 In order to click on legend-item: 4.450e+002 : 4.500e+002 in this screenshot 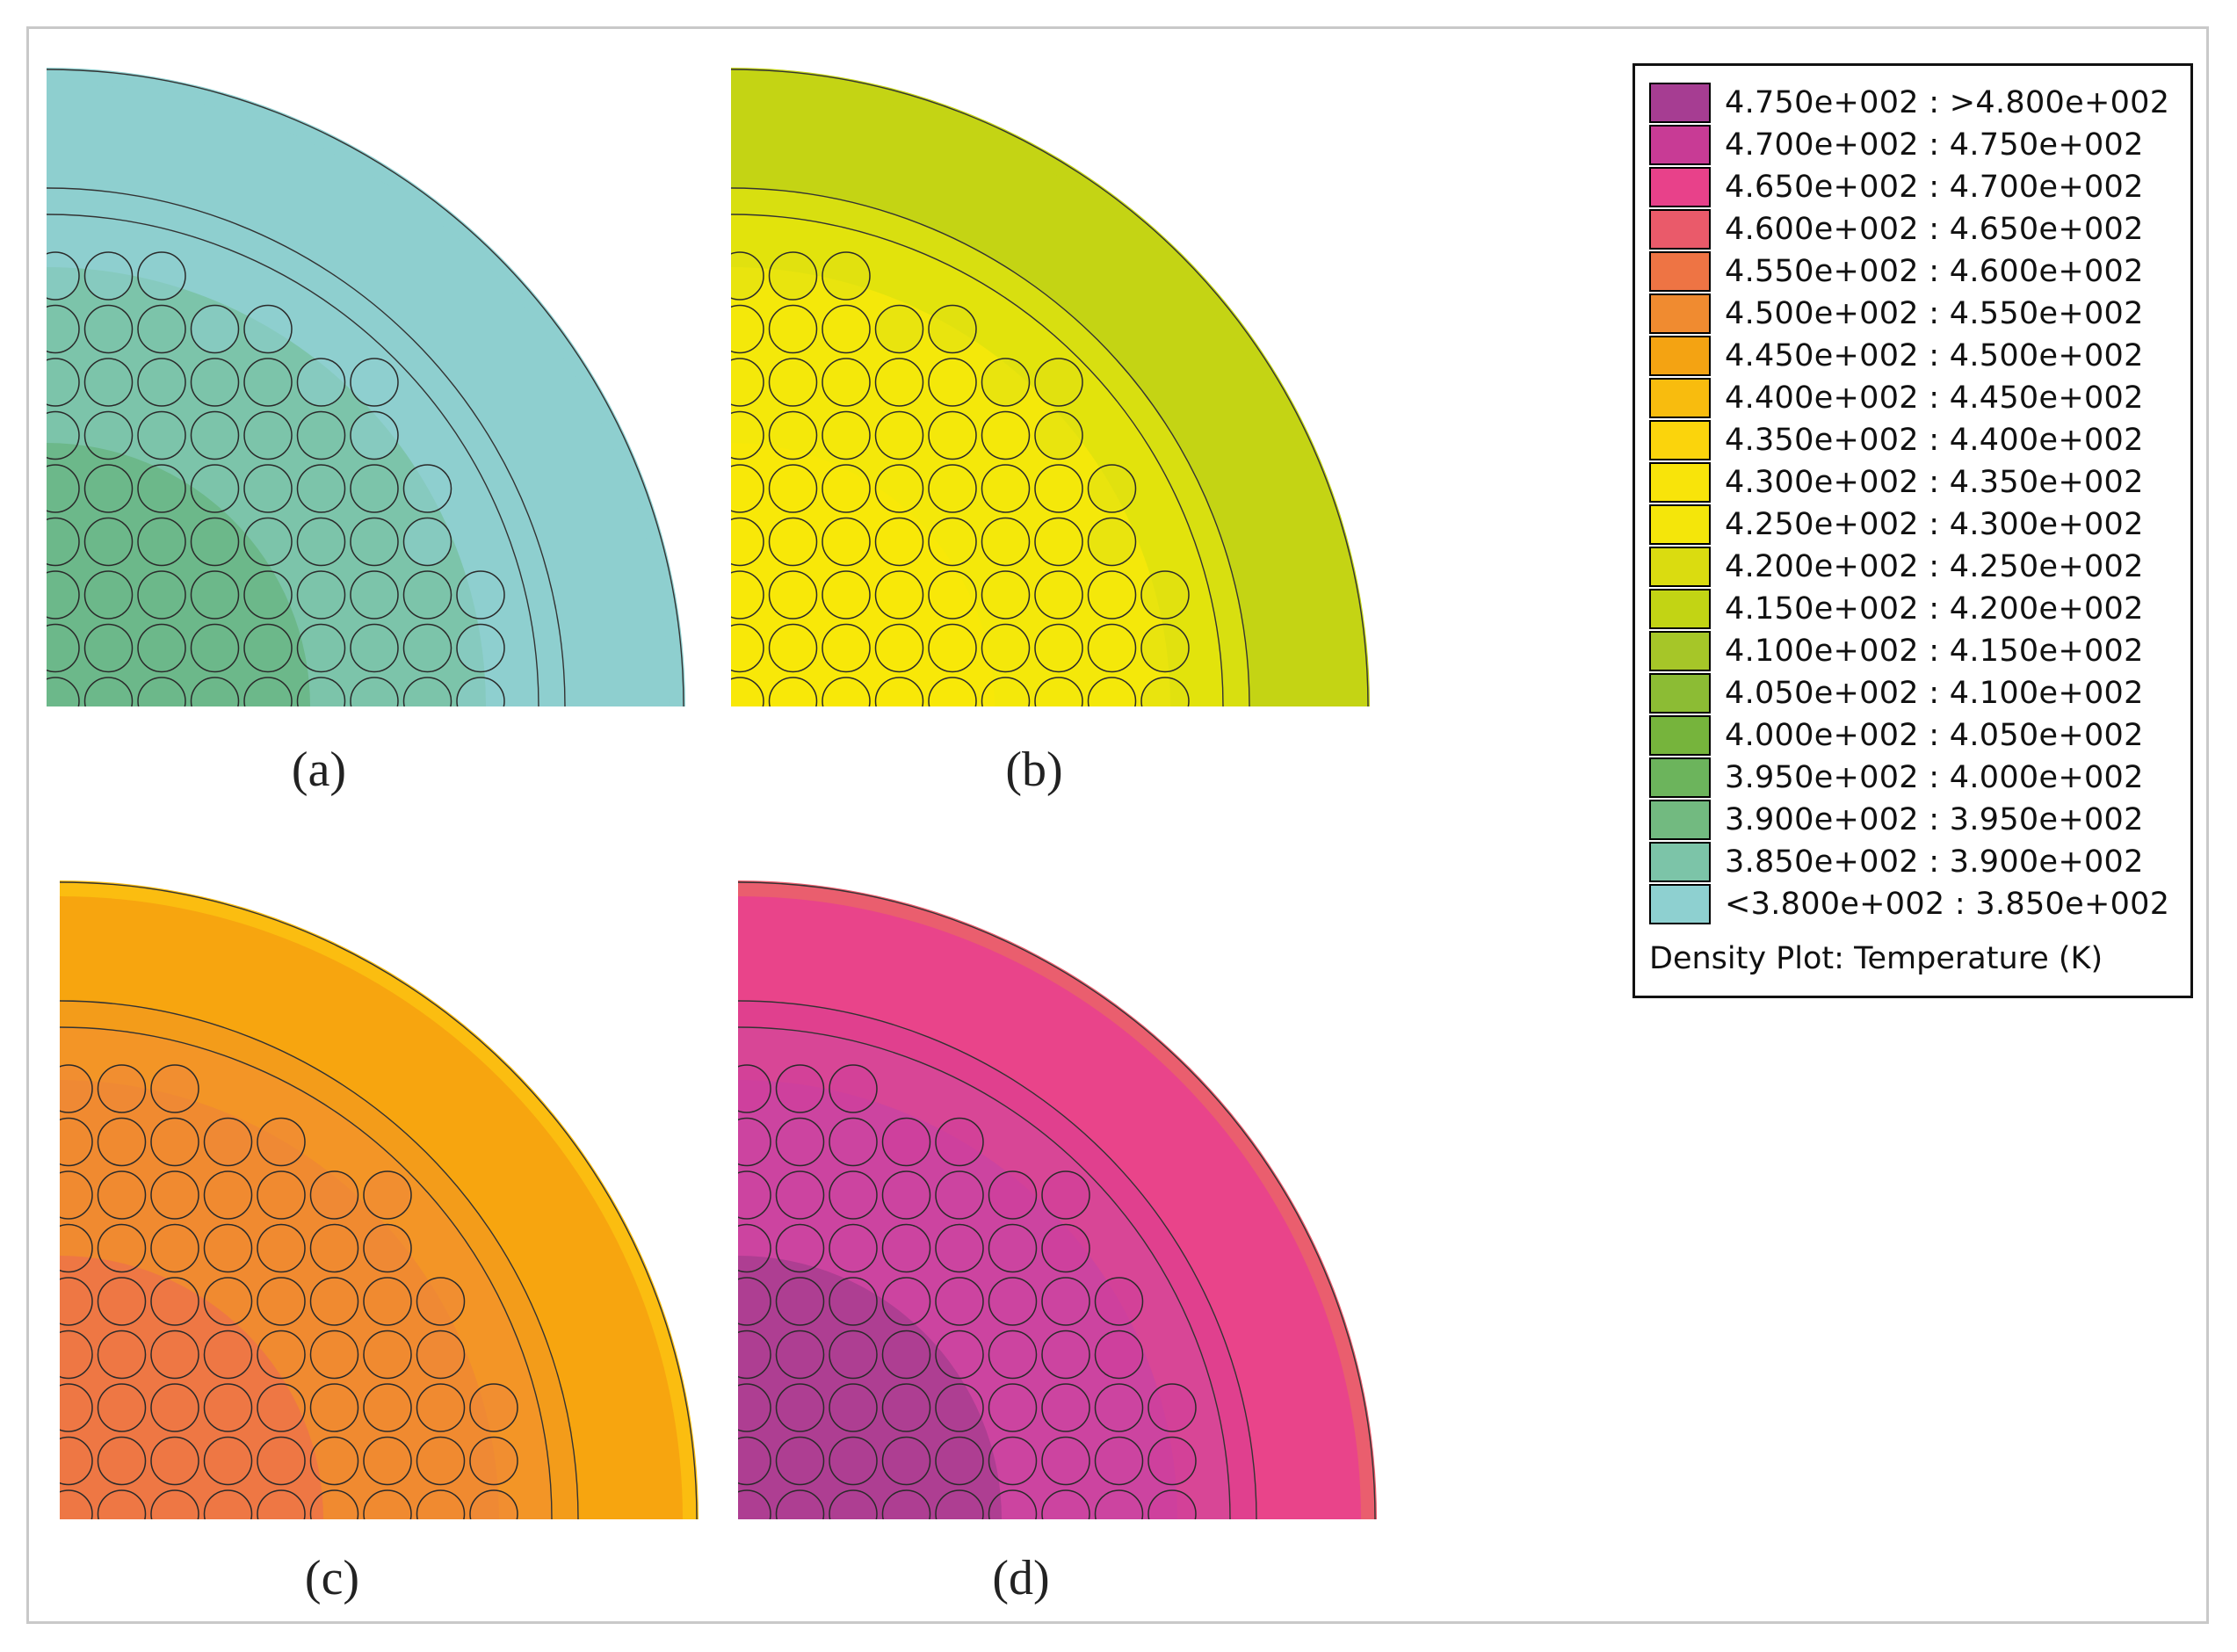, I will do `click(1896, 356)`.